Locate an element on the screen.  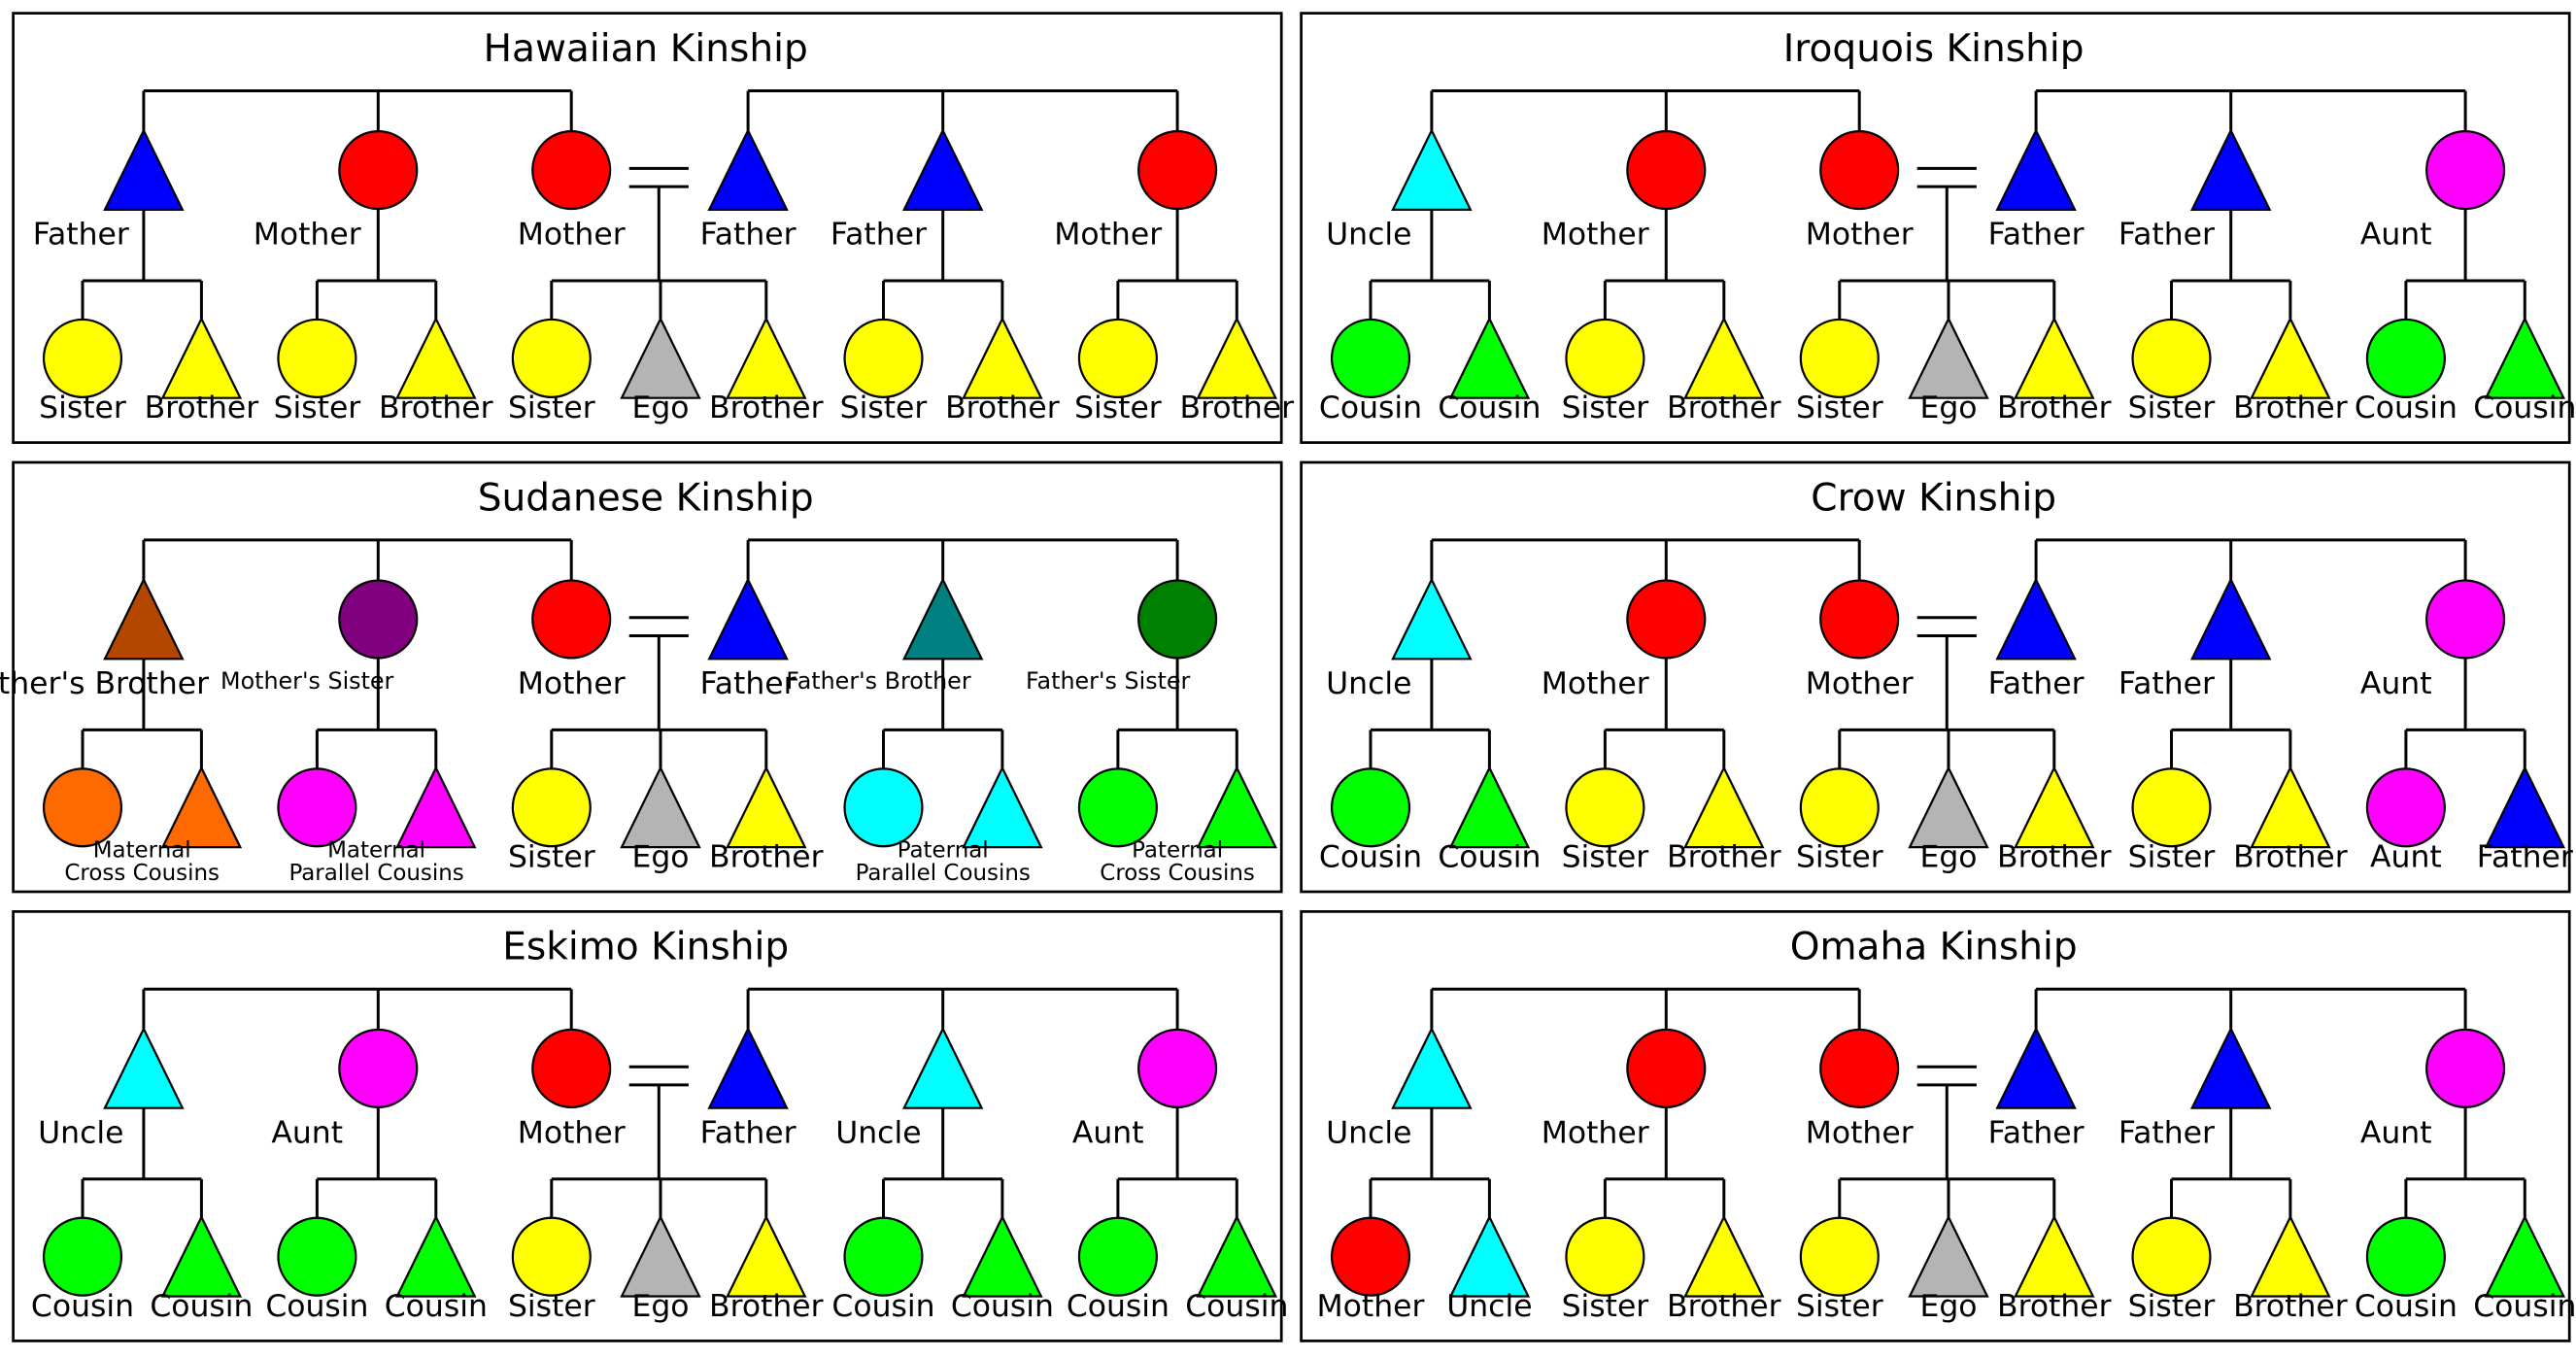
child-1-1-circle-icon is located at coordinates (1370, 807).